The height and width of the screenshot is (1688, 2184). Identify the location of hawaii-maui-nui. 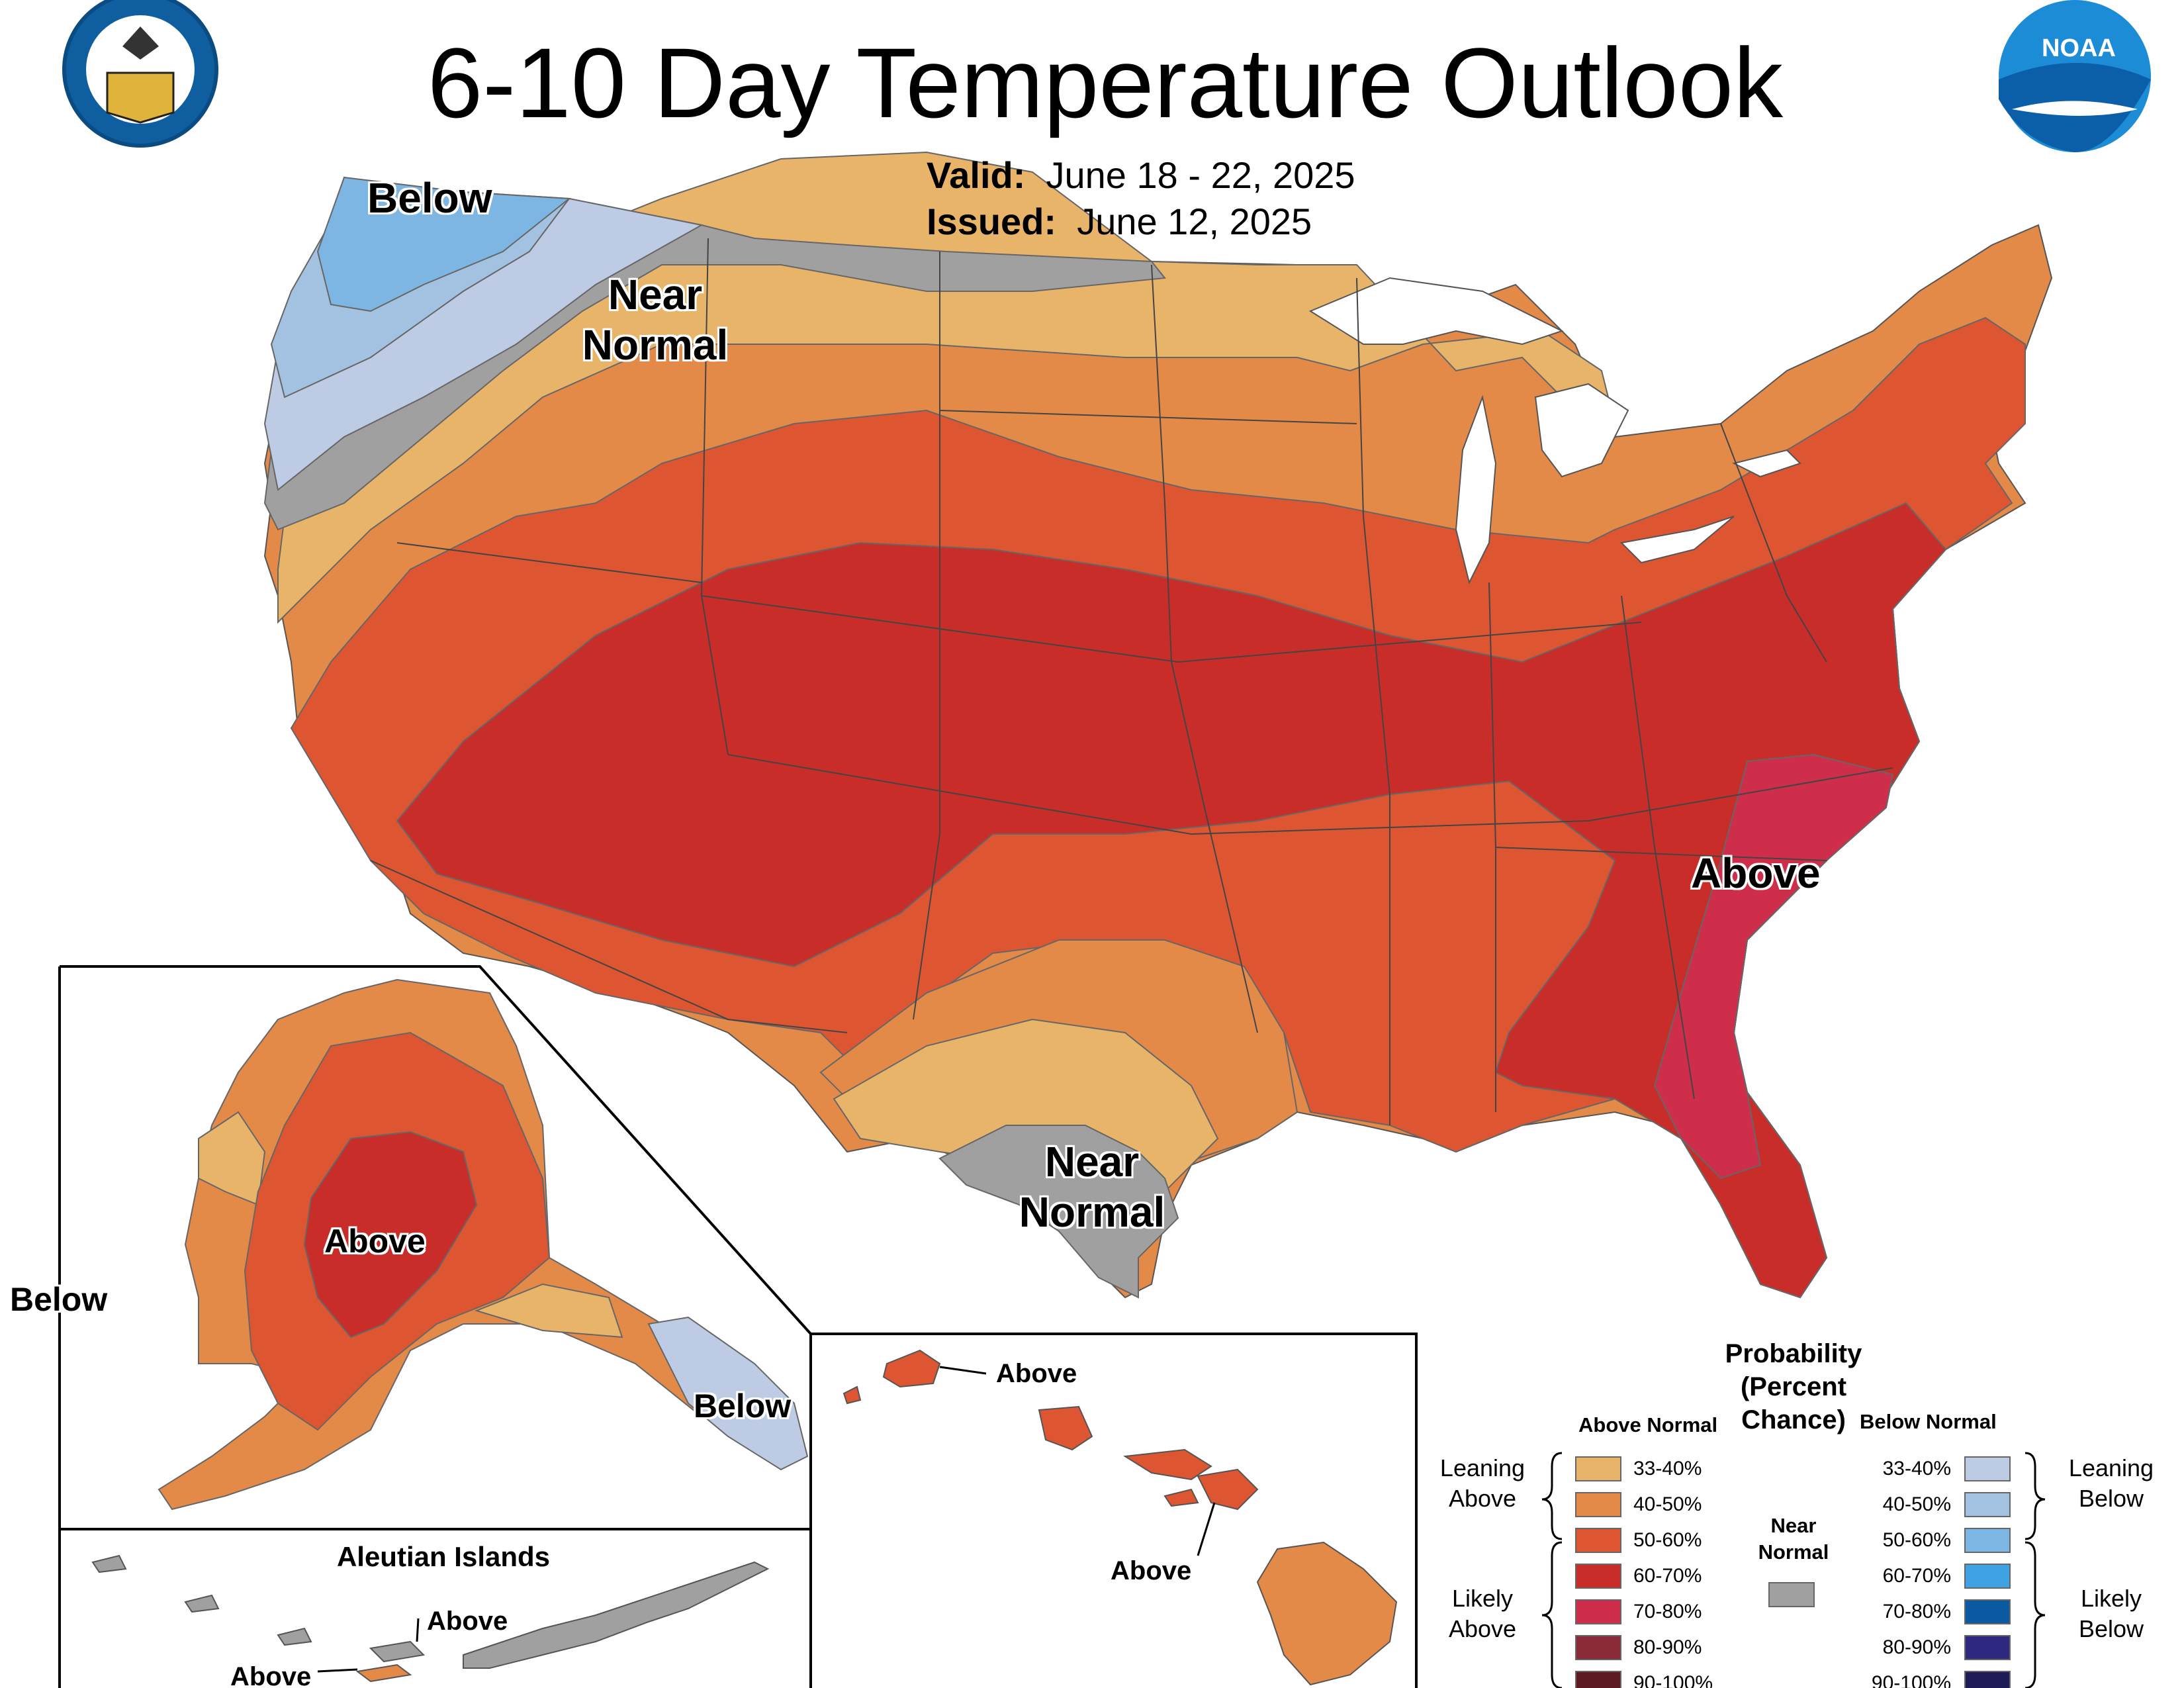
(1191, 1479).